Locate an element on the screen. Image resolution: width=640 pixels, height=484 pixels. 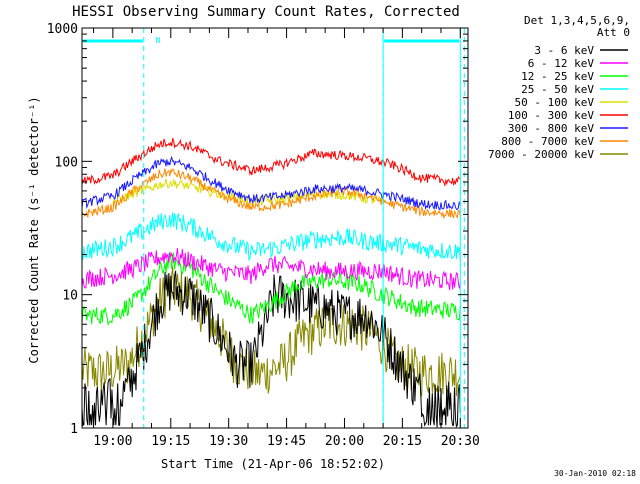
y-tick-label: 100 is located at coordinates (66, 162).